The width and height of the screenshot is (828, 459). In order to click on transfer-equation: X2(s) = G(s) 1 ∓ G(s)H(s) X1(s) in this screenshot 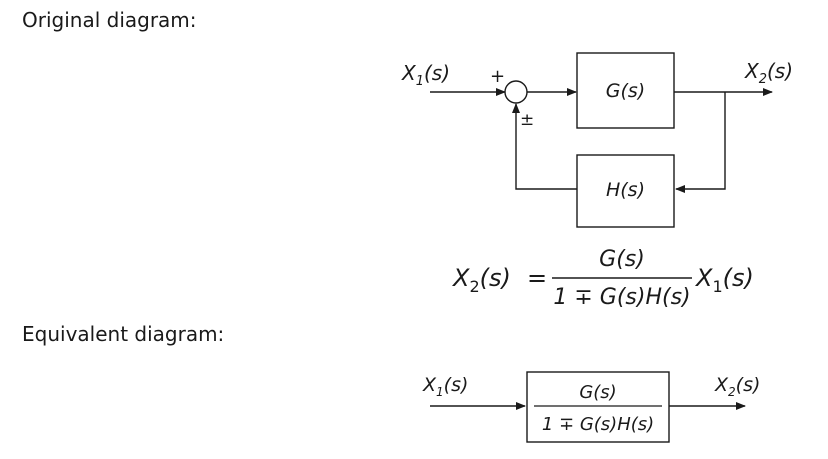, I will do `click(602, 278)`.